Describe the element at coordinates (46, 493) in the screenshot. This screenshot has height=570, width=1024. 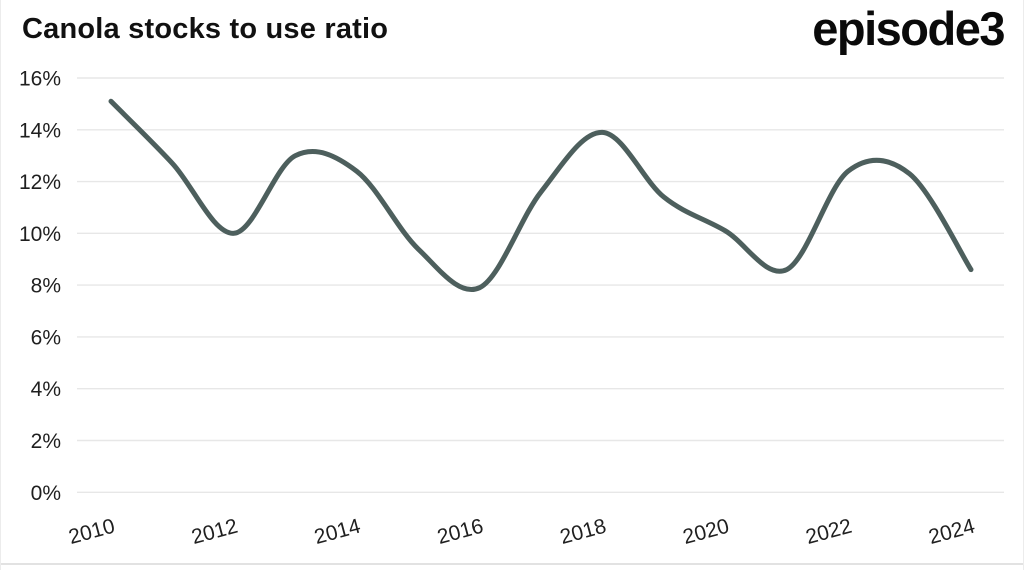
I see `y-axis-tick-label: 0%` at that location.